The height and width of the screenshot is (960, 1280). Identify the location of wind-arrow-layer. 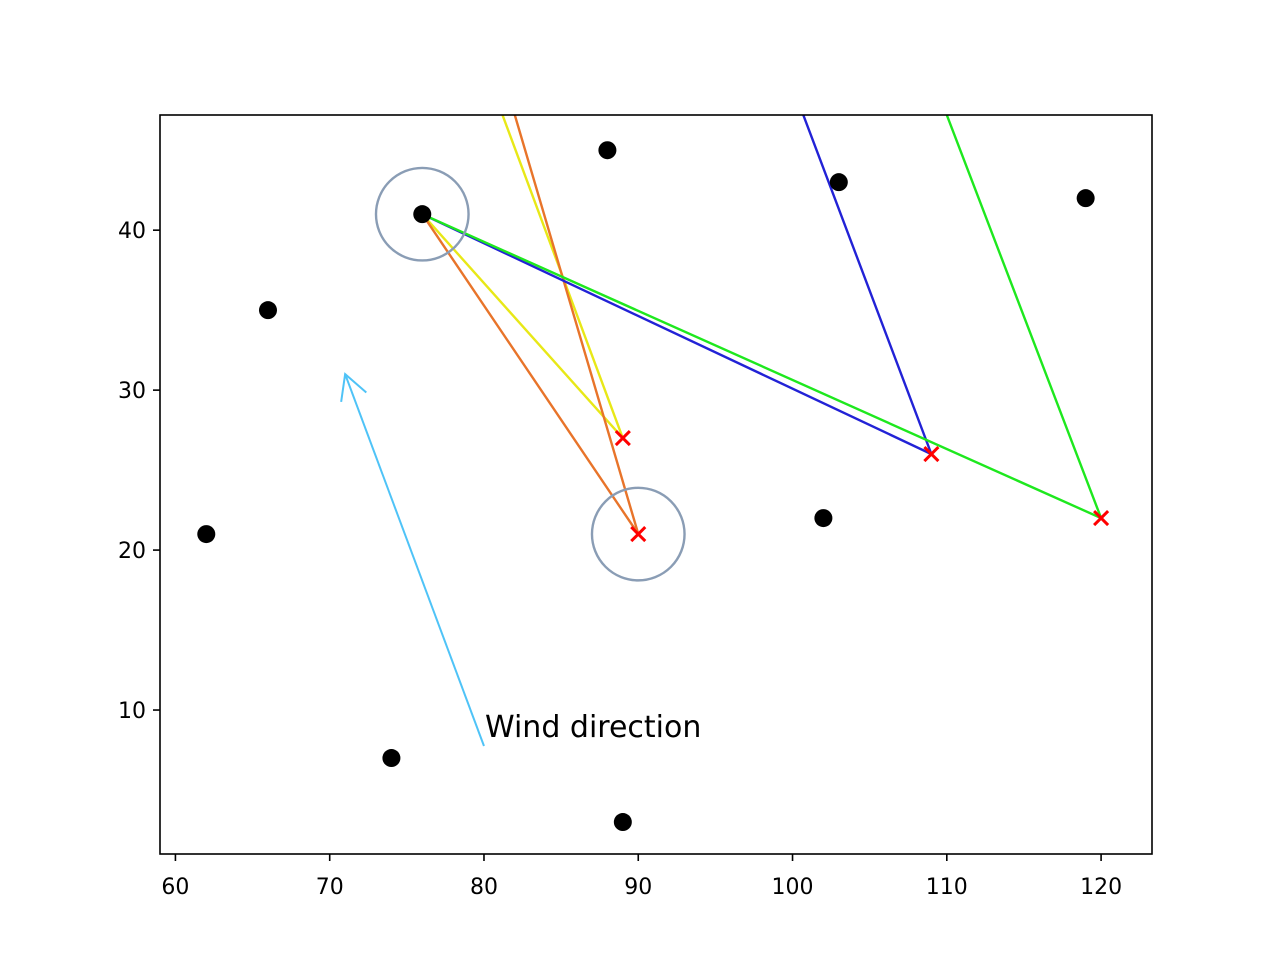
(412, 559).